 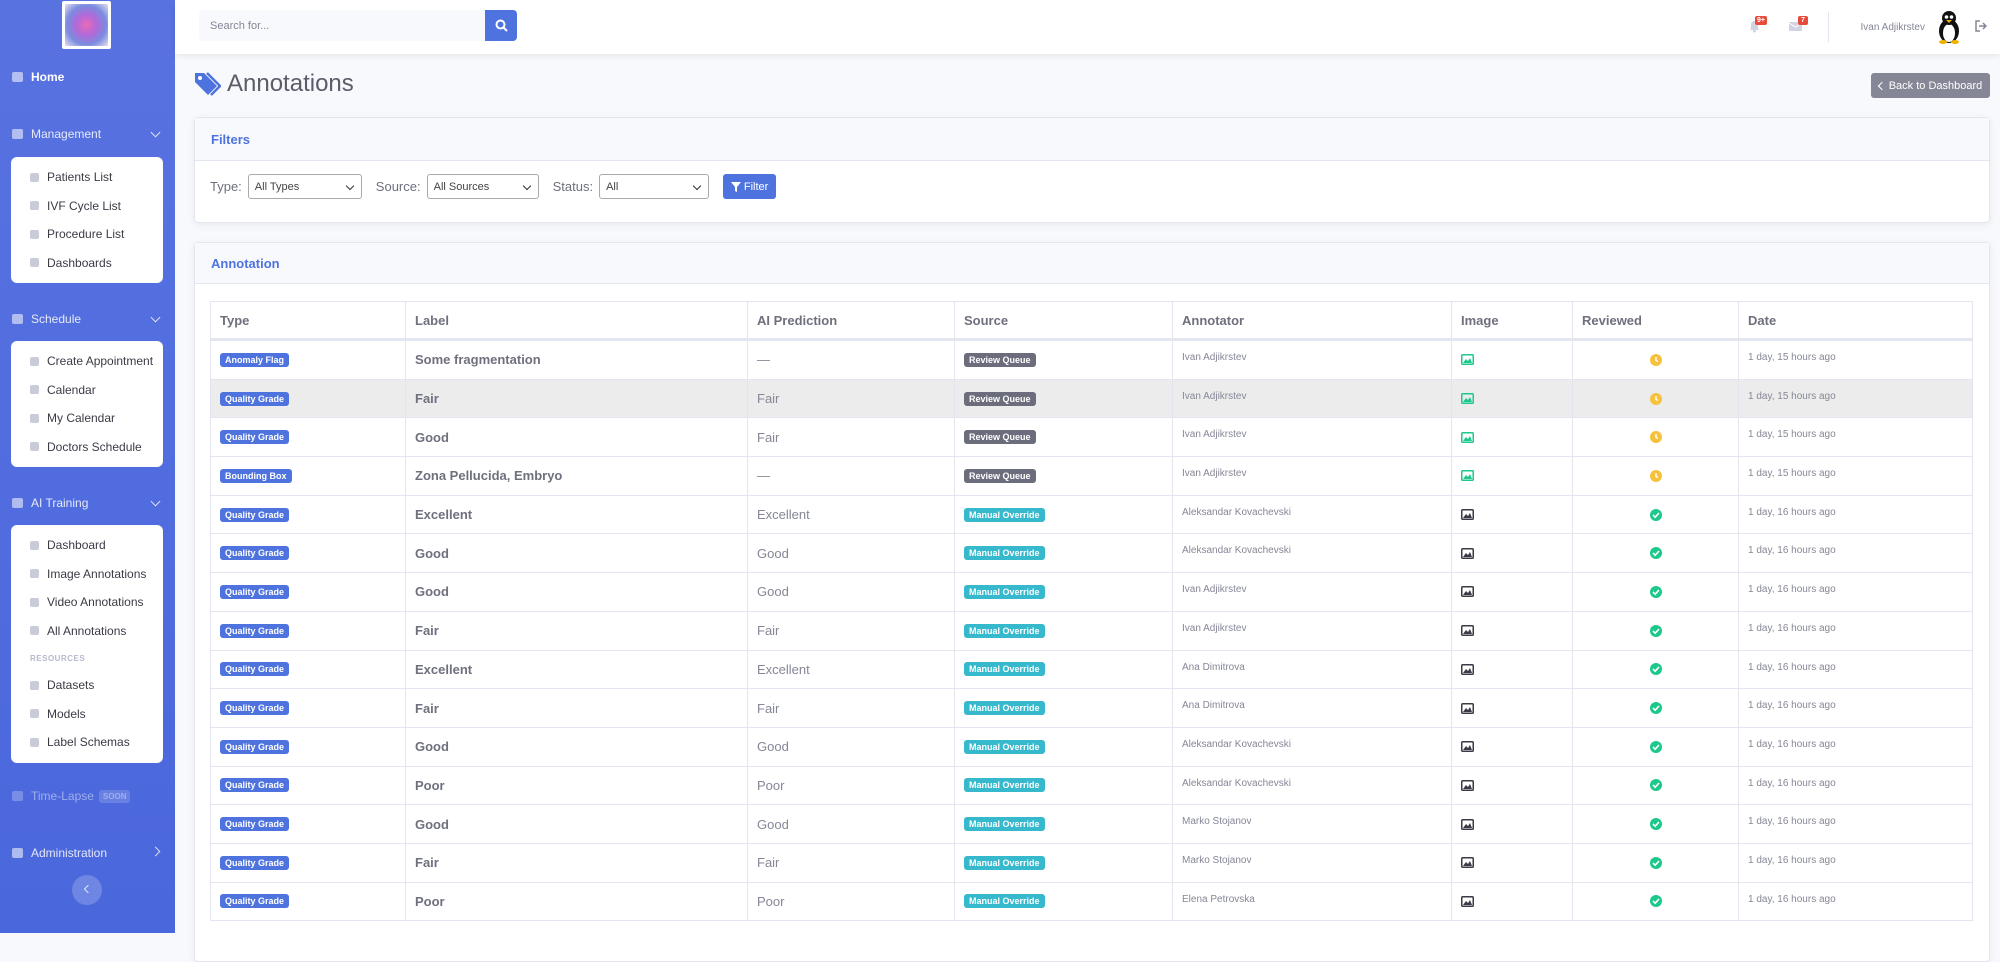 I want to click on nav-item: Calendar, so click(x=87, y=390).